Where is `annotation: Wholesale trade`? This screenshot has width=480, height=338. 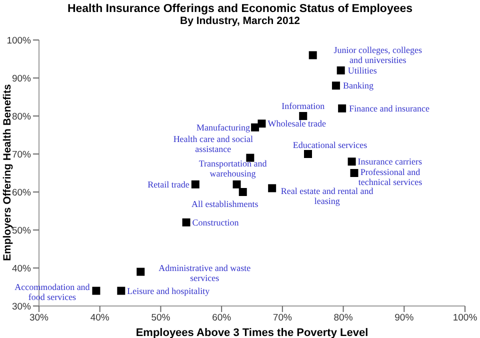 annotation: Wholesale trade is located at coordinates (297, 123).